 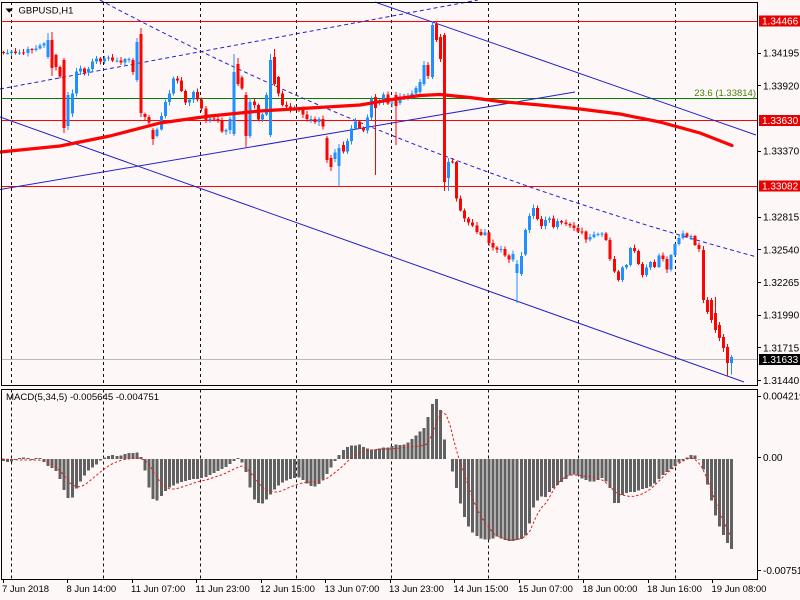 I want to click on svg-text: 13 Jun 23:00, so click(x=416, y=589).